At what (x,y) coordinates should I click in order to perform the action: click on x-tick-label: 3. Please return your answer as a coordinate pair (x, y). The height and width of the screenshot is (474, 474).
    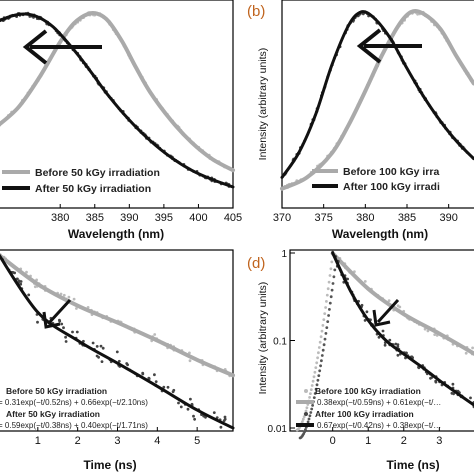
    Looking at the image, I should click on (117, 441).